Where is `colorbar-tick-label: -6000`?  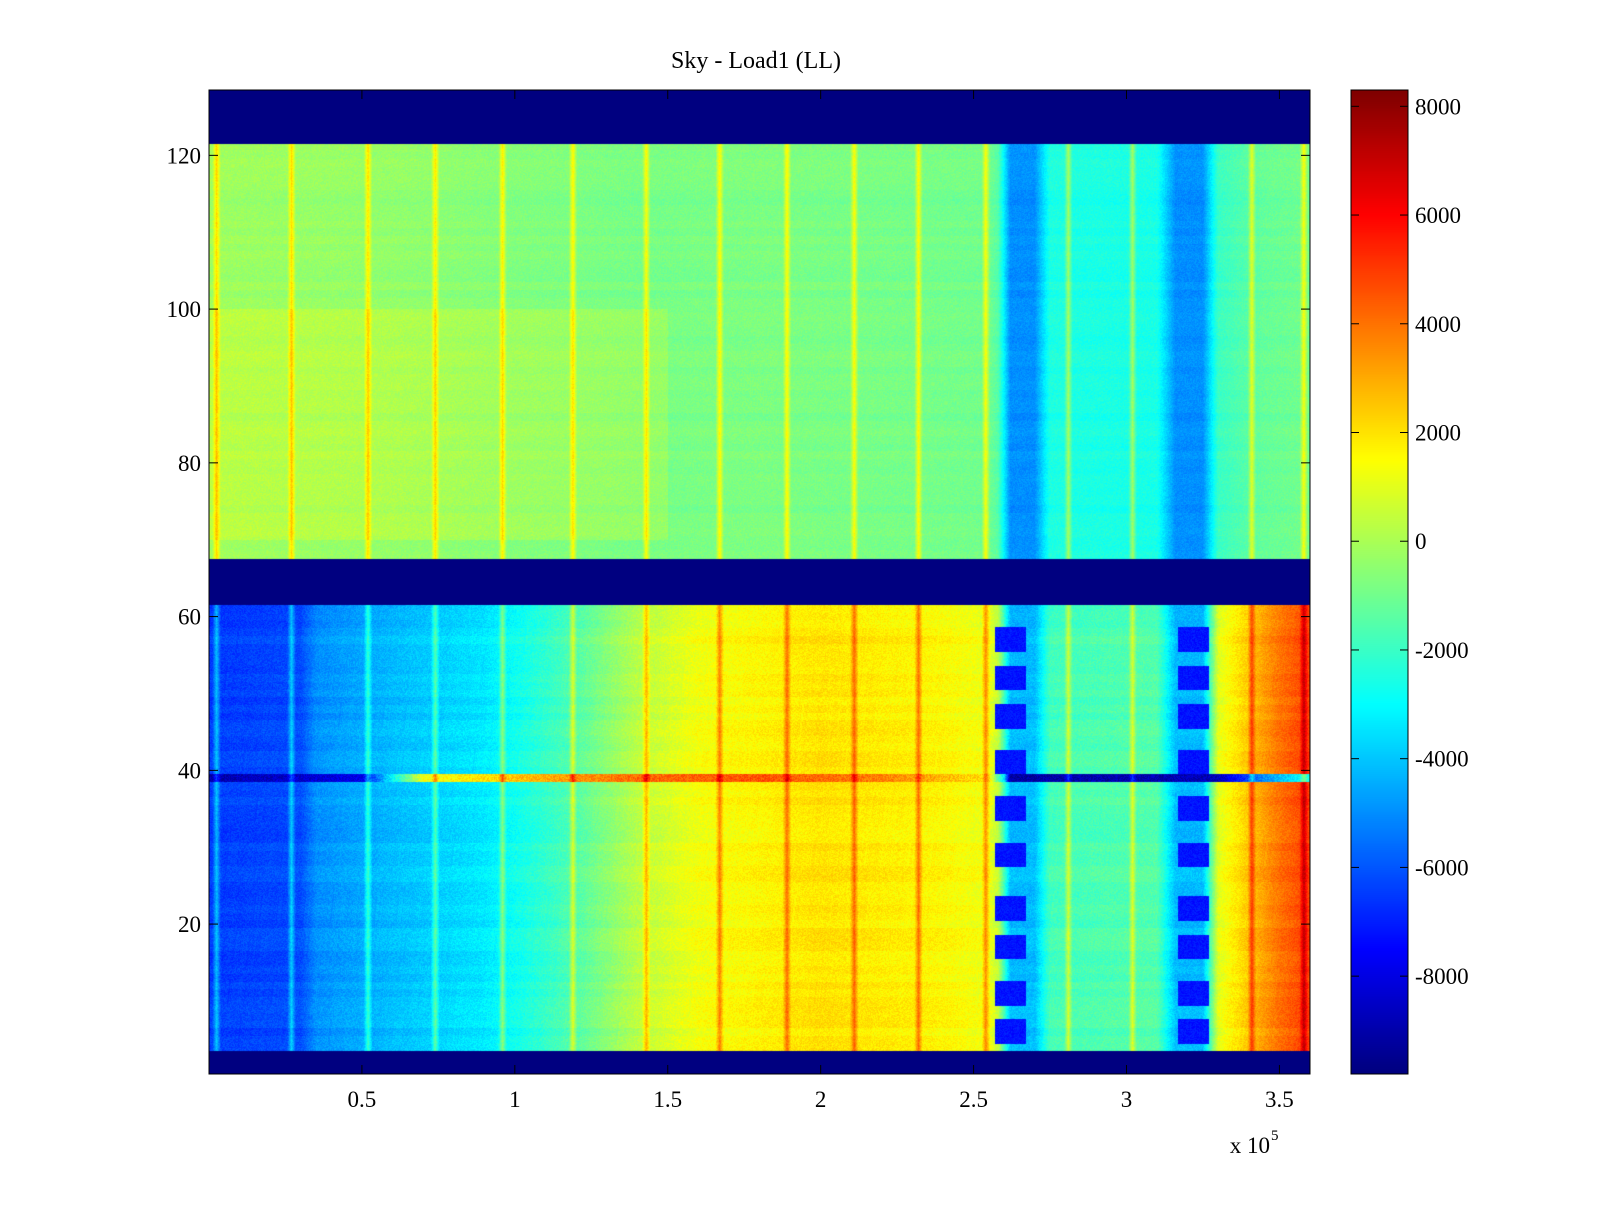 colorbar-tick-label: -6000 is located at coordinates (1442, 867).